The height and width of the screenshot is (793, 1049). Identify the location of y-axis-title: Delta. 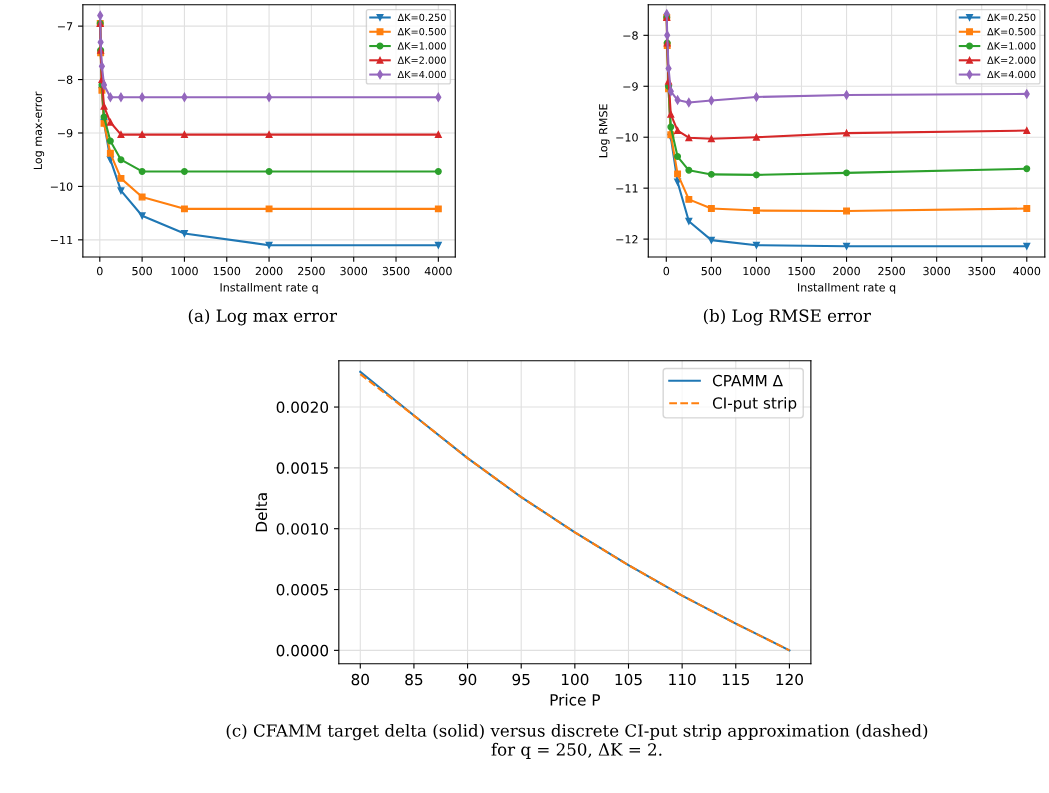
(261, 512).